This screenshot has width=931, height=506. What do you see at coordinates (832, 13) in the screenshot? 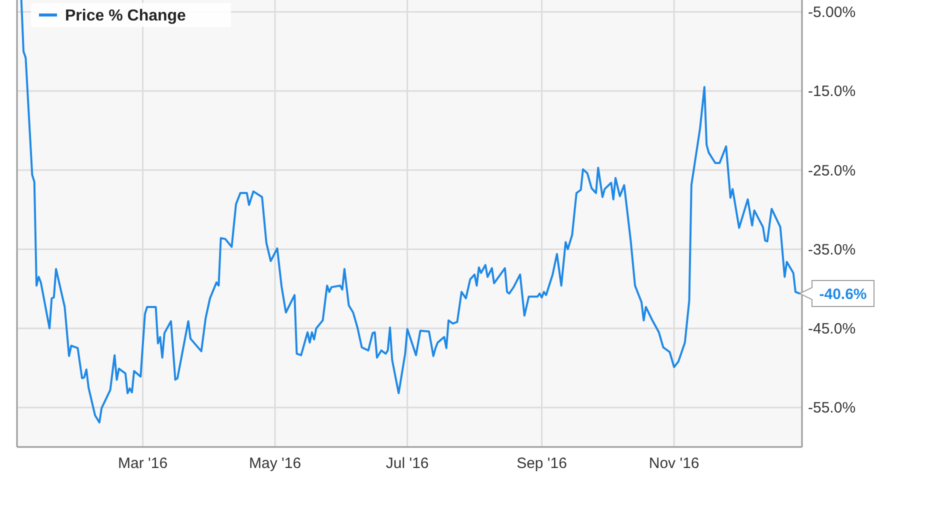
I see `y-tick-label: -5.00%` at bounding box center [832, 13].